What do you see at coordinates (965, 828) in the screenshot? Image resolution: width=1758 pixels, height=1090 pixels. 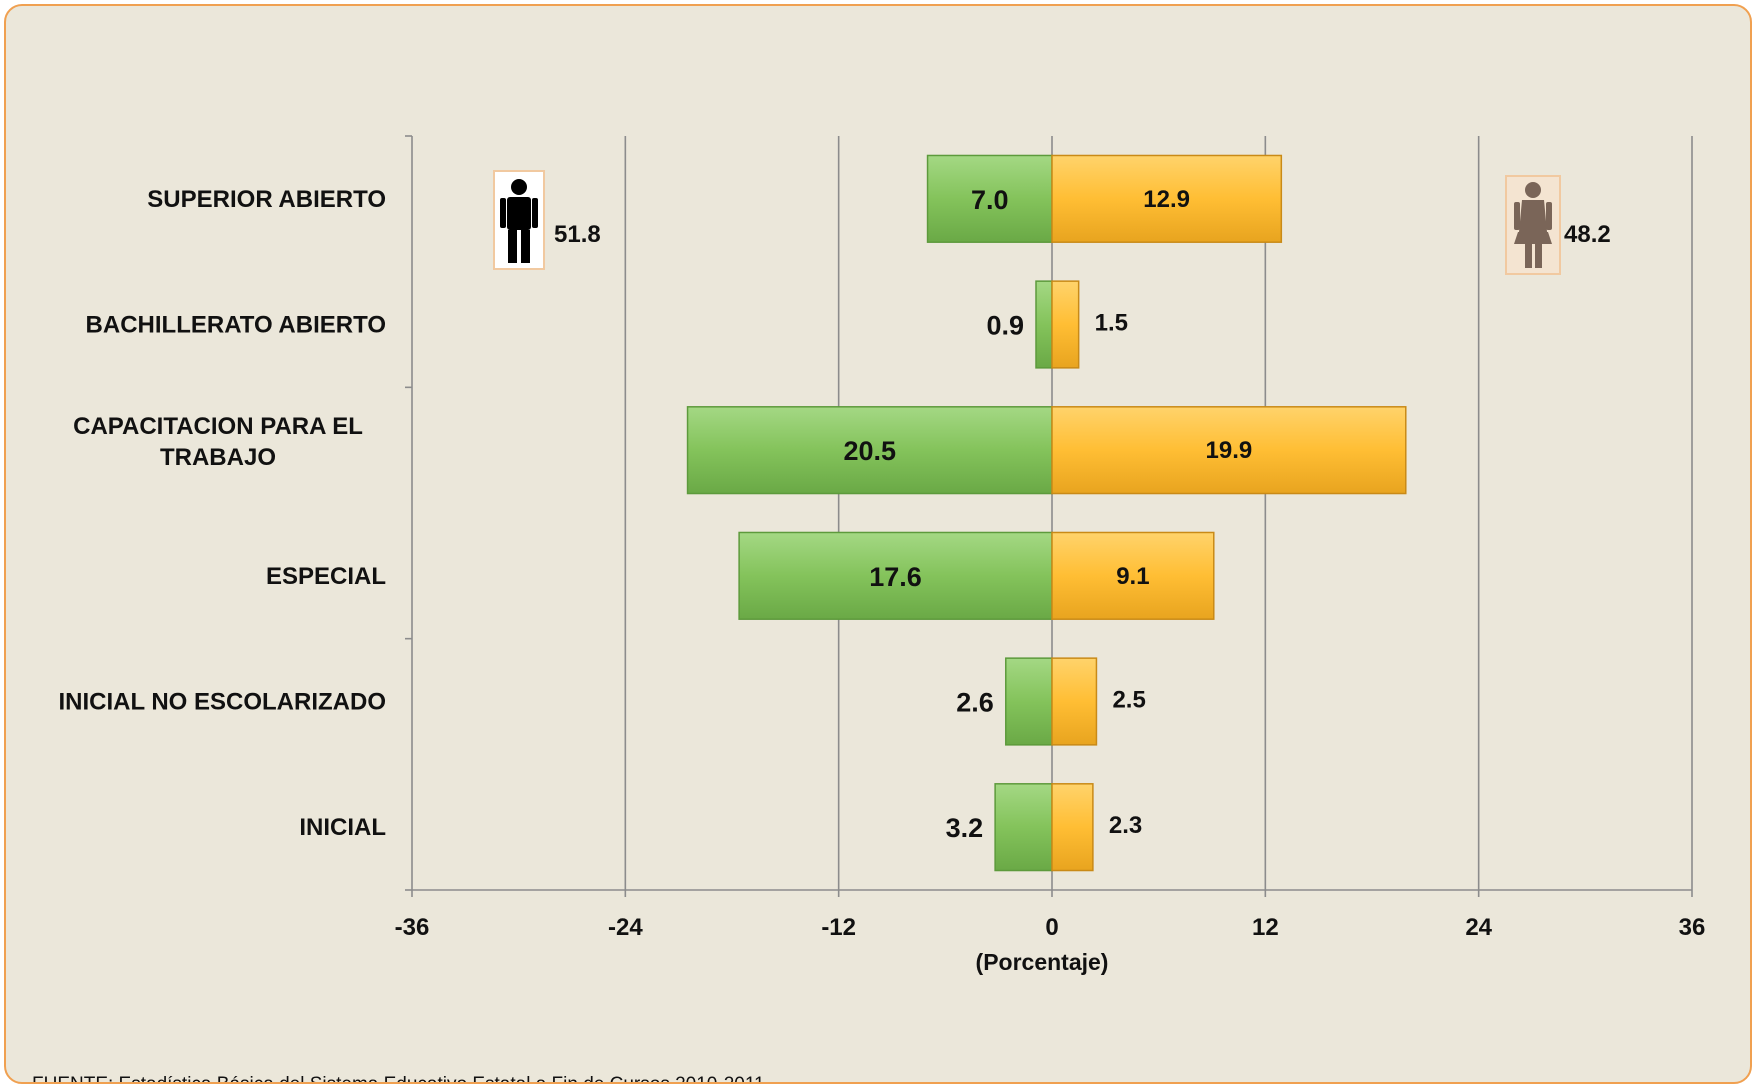 I see `bar-left-value-label: 3.2` at bounding box center [965, 828].